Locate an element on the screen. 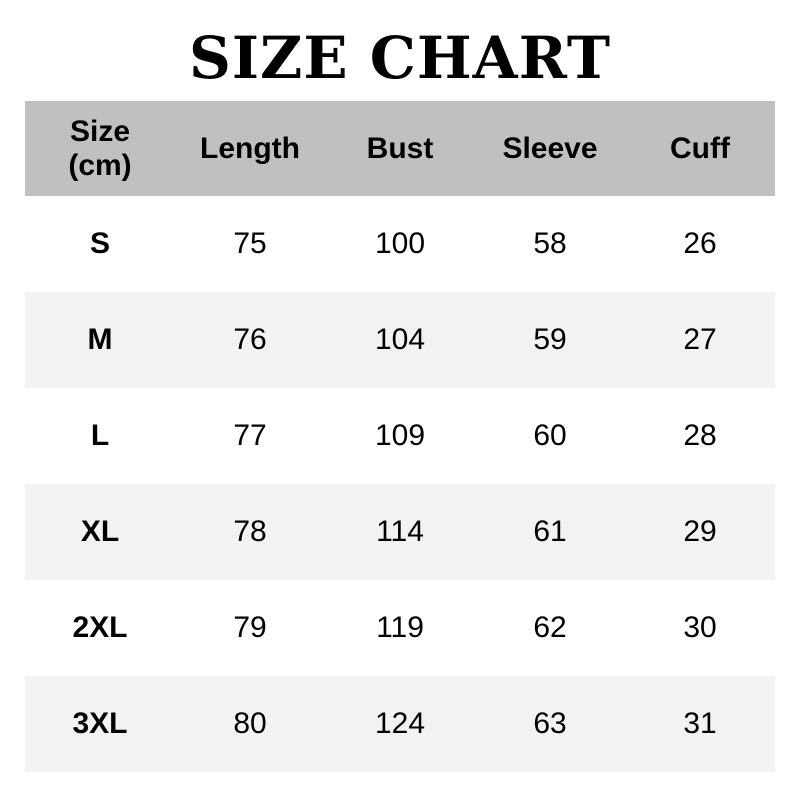  cell-cuff: 31 is located at coordinates (700, 723).